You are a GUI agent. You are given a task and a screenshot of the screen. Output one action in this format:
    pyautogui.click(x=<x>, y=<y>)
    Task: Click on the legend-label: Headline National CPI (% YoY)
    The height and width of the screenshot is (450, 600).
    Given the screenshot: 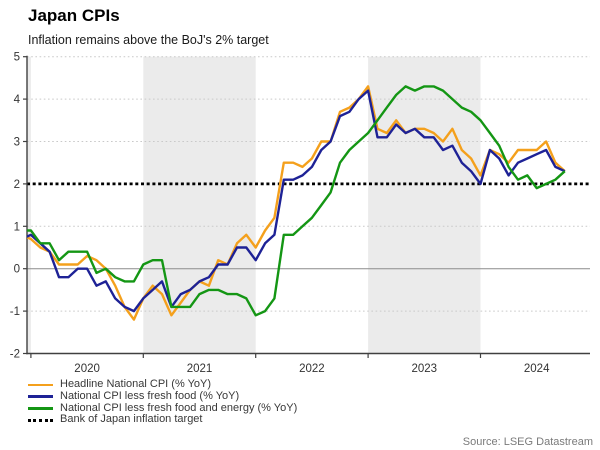 What is the action you would take?
    pyautogui.click(x=136, y=384)
    